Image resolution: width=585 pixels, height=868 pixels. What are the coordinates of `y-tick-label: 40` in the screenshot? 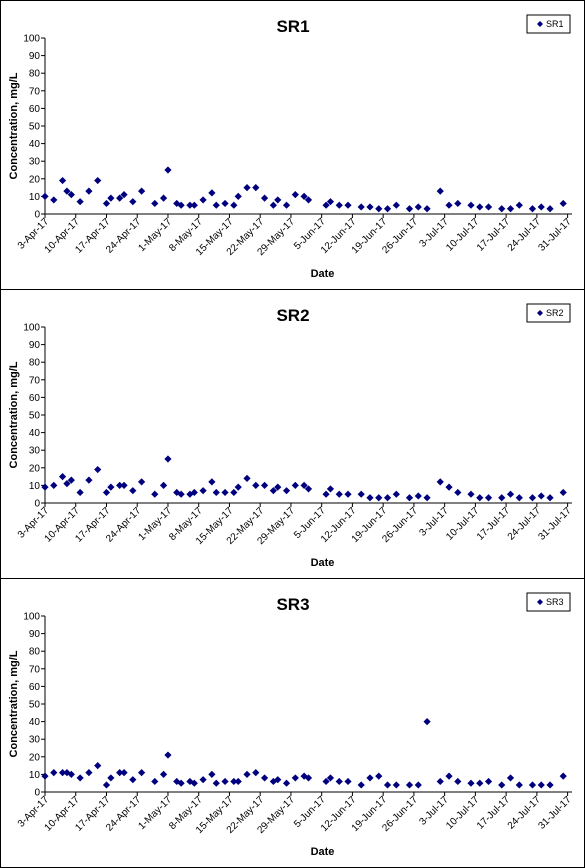 It's located at (35, 144).